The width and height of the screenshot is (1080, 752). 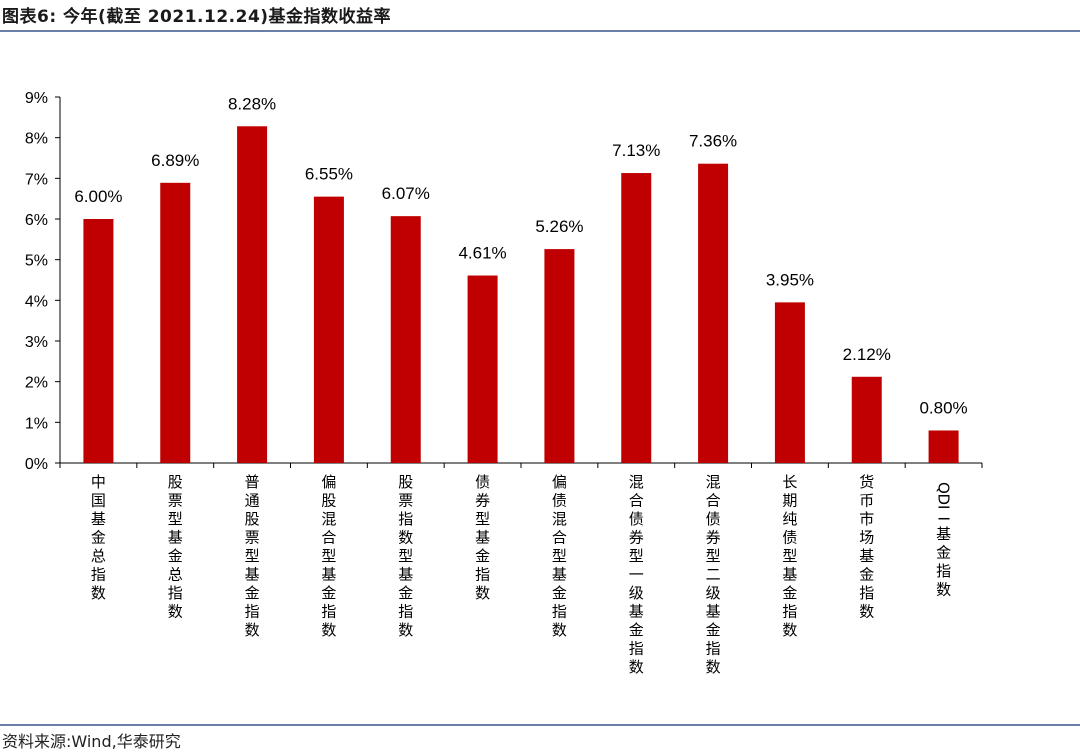 What do you see at coordinates (482, 537) in the screenshot?
I see `x-tick-label: 债券型基金指数` at bounding box center [482, 537].